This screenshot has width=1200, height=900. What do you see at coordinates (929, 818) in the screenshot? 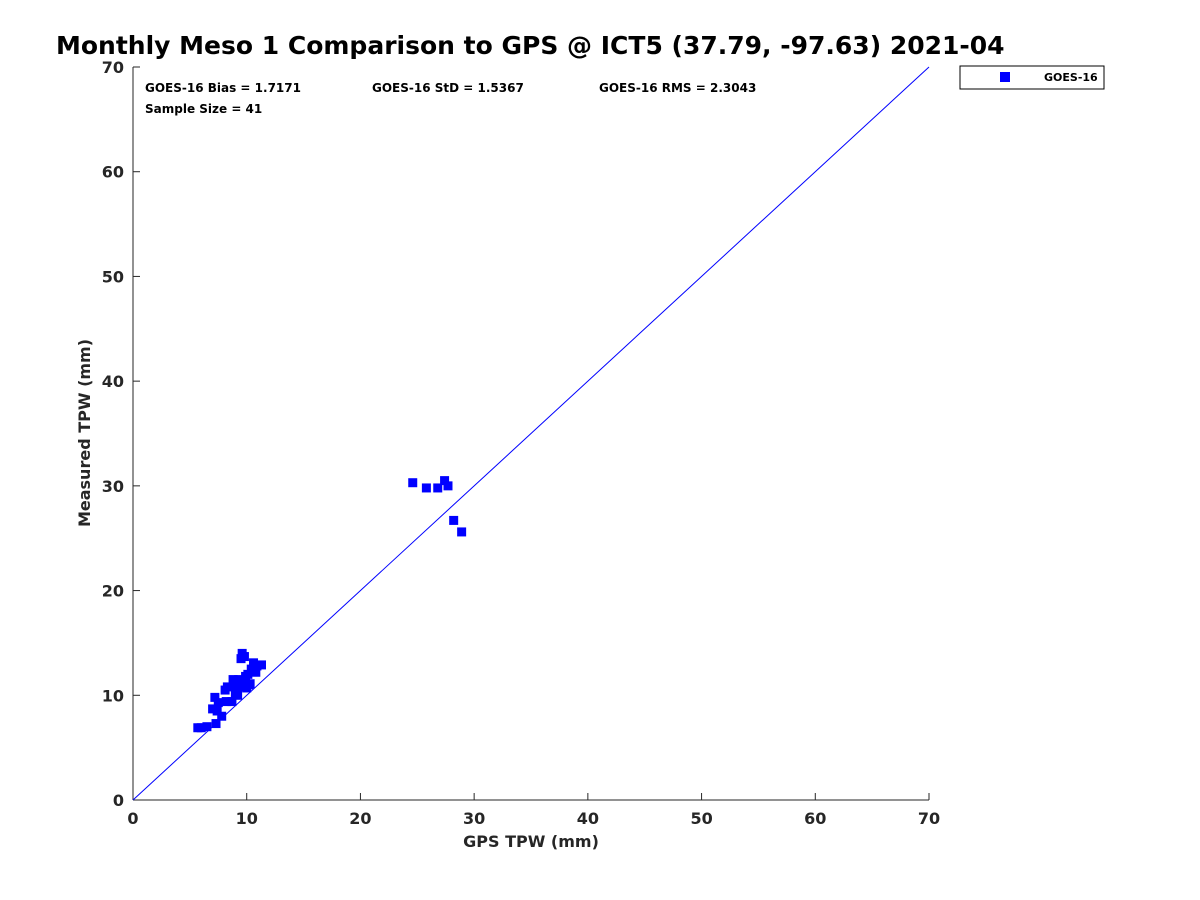
I see `x-tick-label: 70` at bounding box center [929, 818].